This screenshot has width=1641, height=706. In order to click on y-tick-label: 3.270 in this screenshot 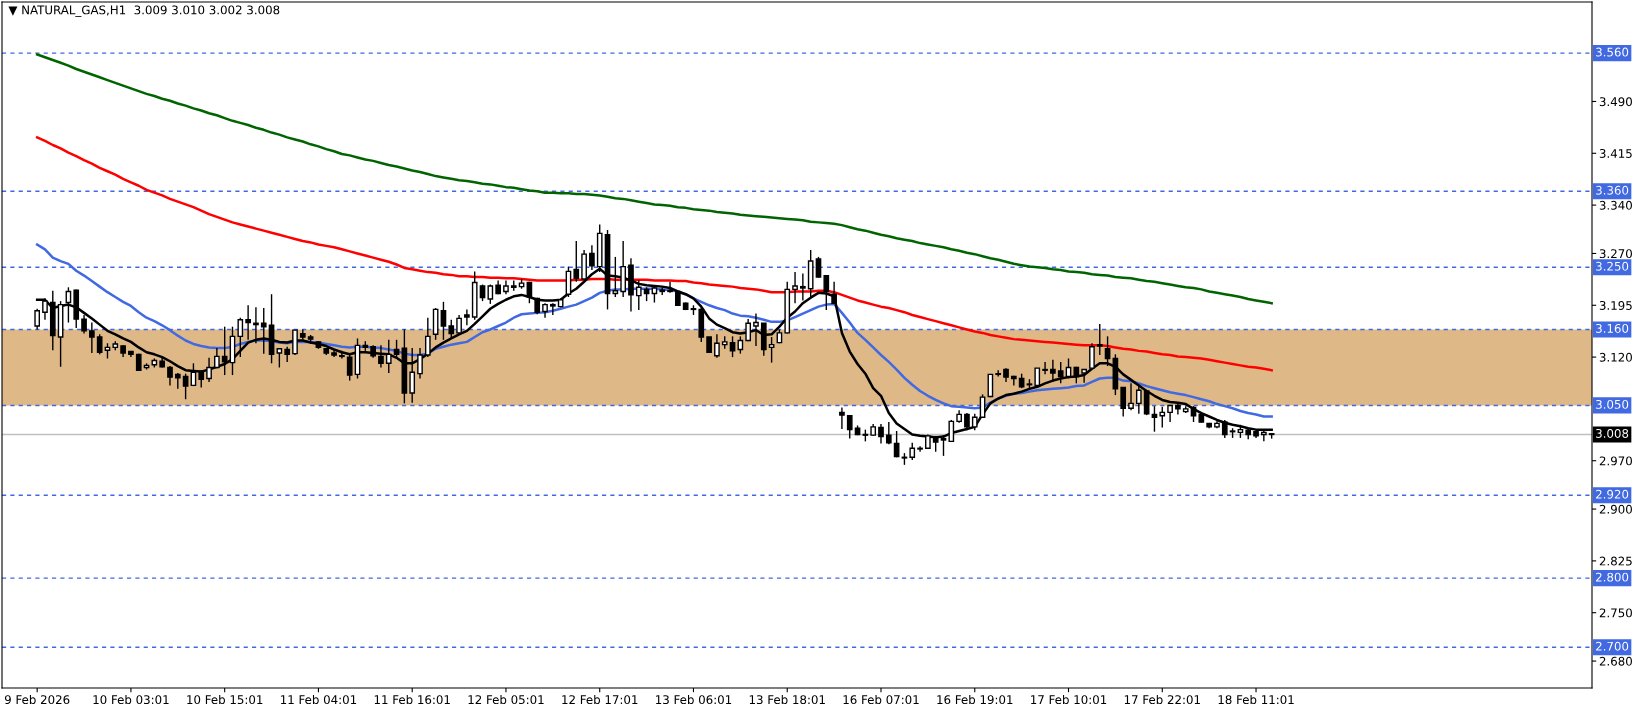, I will do `click(1615, 254)`.